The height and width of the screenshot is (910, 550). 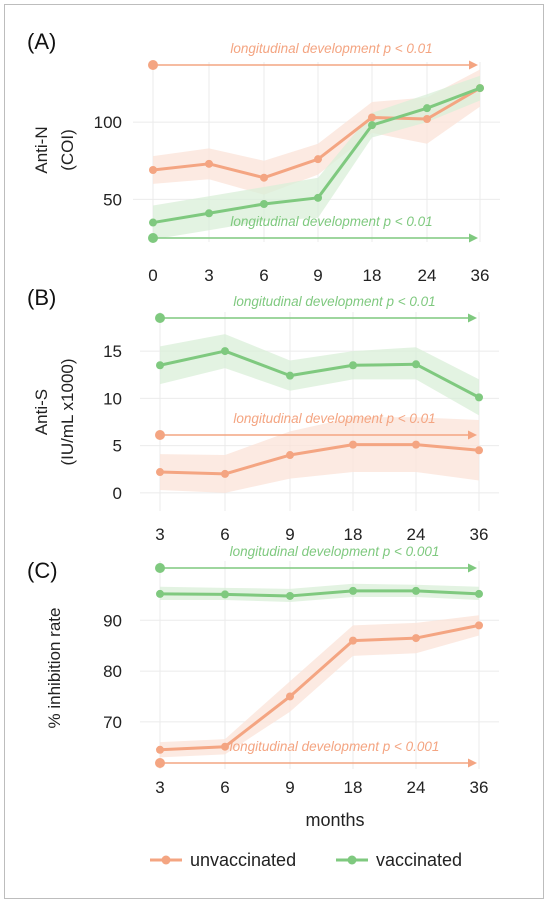 What do you see at coordinates (152, 275) in the screenshot?
I see `x-tick-label: 0` at bounding box center [152, 275].